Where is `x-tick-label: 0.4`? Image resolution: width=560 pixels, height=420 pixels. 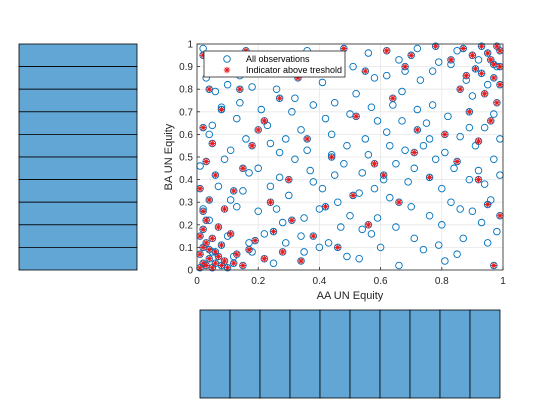
x-tick-label: 0.4 is located at coordinates (319, 281).